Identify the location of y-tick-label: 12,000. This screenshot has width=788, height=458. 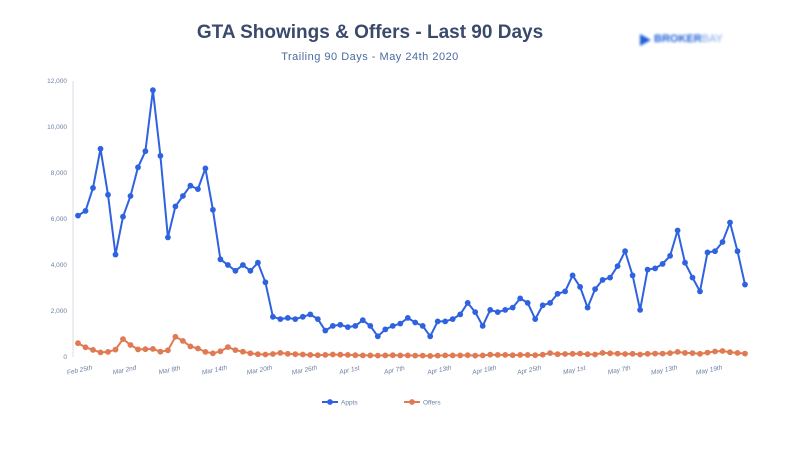
(57, 81).